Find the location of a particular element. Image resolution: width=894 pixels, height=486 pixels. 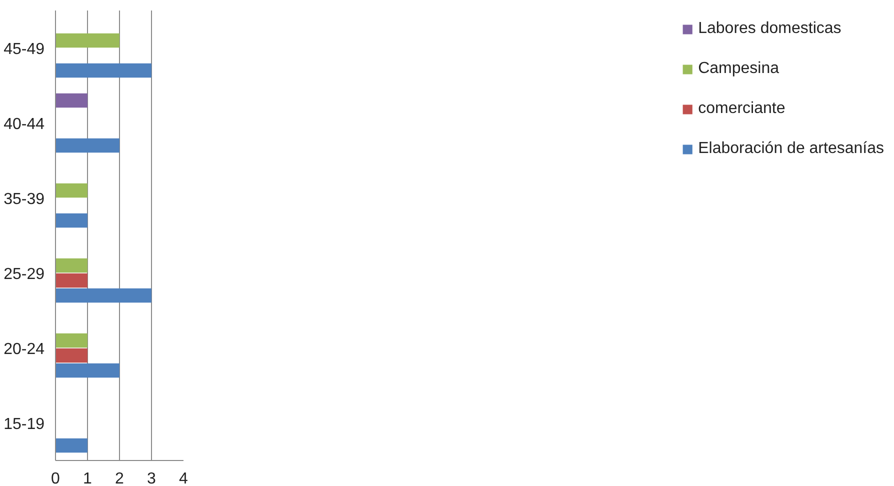

x-tick-label: 2 is located at coordinates (119, 478).